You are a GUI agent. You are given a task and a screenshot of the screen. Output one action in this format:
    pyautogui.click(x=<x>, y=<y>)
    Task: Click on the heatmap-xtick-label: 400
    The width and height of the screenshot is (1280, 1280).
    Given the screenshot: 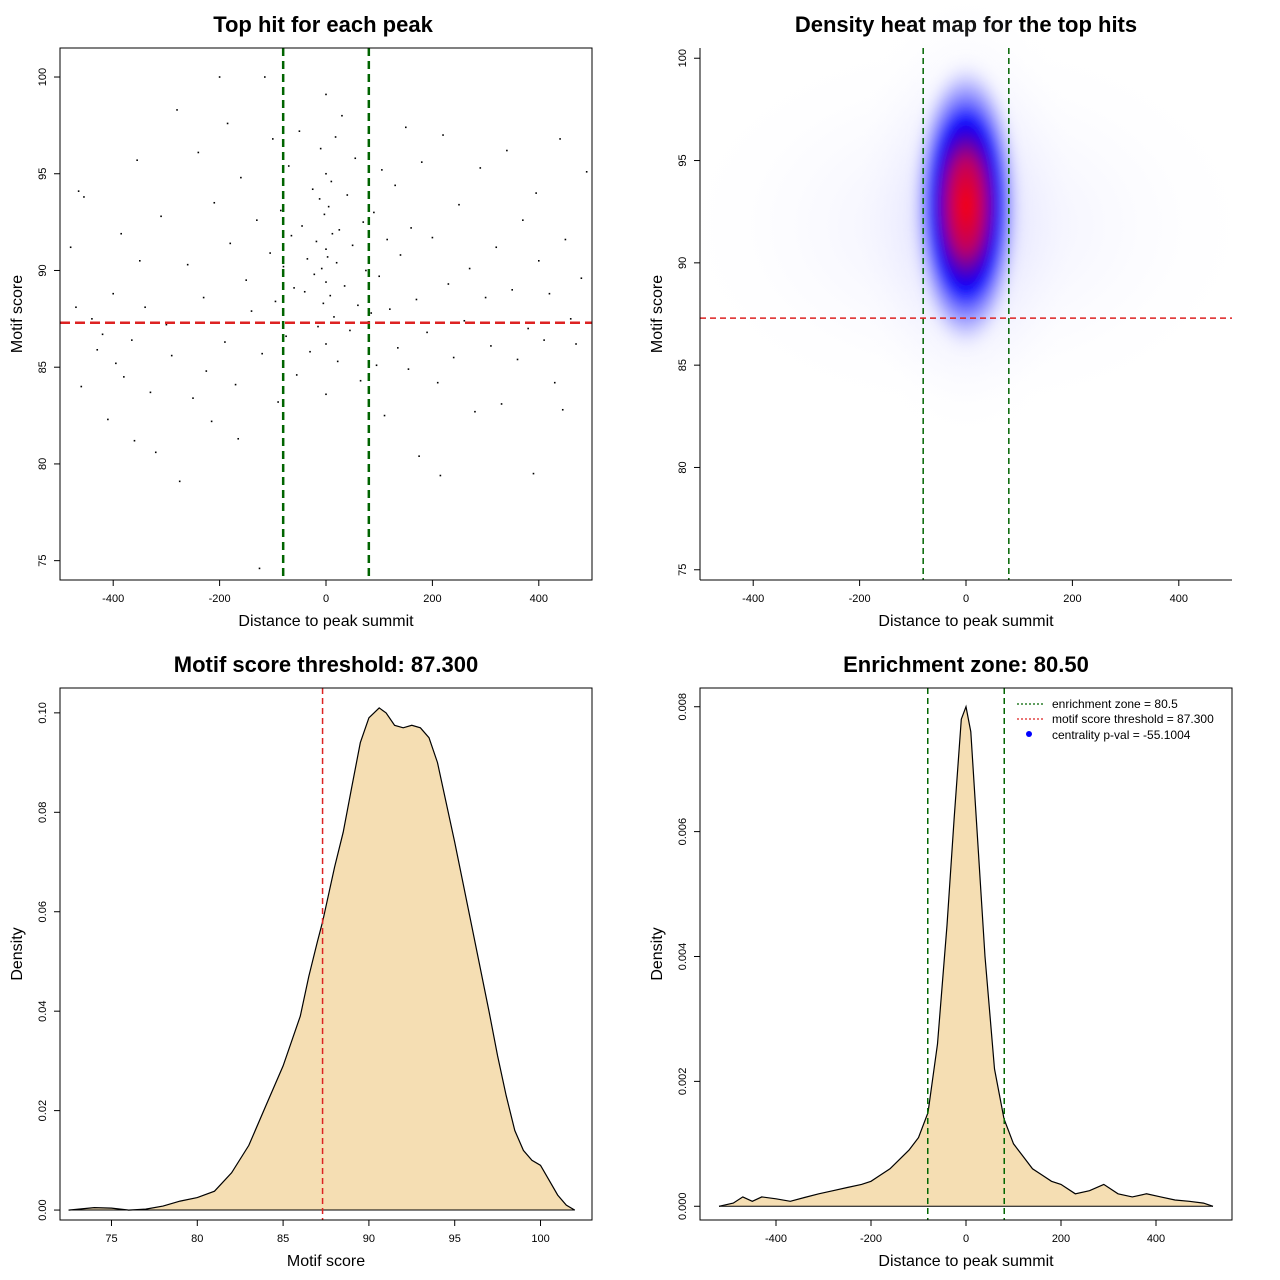 What is the action you would take?
    pyautogui.click(x=1179, y=599)
    